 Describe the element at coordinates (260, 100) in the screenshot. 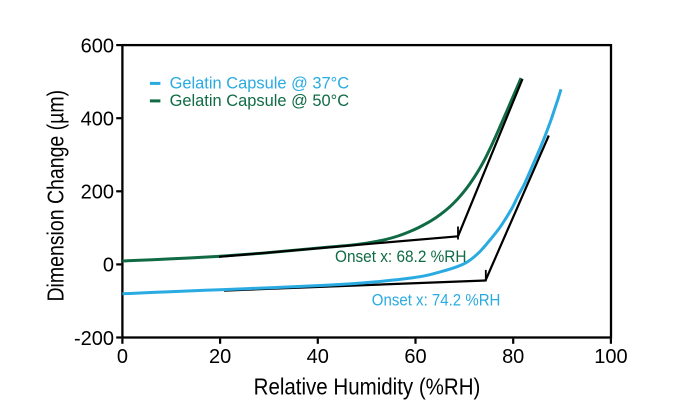

I see `svg-text: Gelatin Capsule @ 50°C` at that location.